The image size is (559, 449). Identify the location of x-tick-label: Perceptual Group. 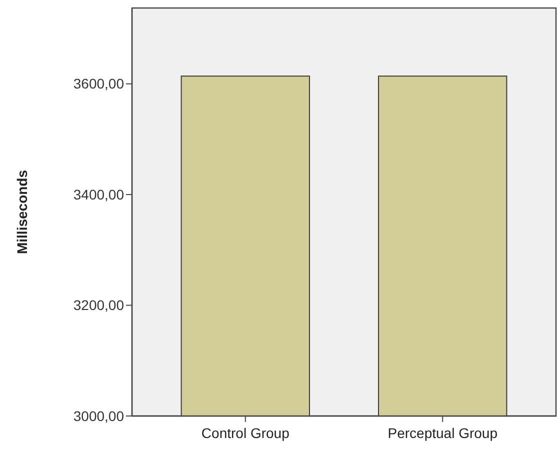
(443, 433).